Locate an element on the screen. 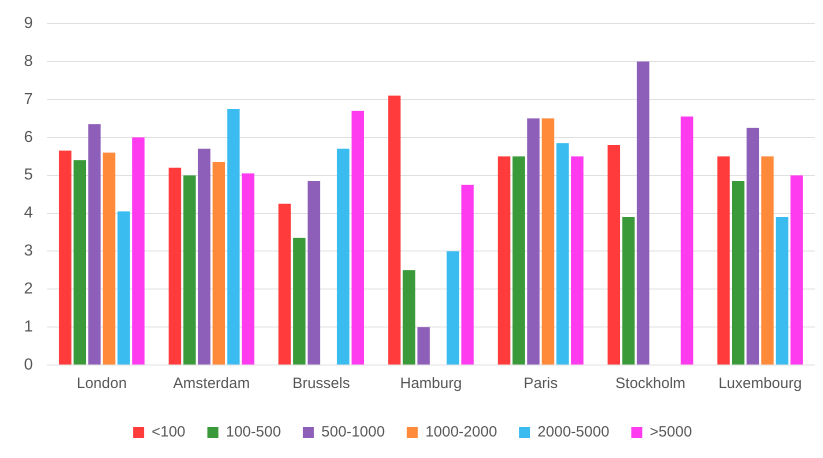 The width and height of the screenshot is (823, 458). legend-label: 100-500 is located at coordinates (253, 432).